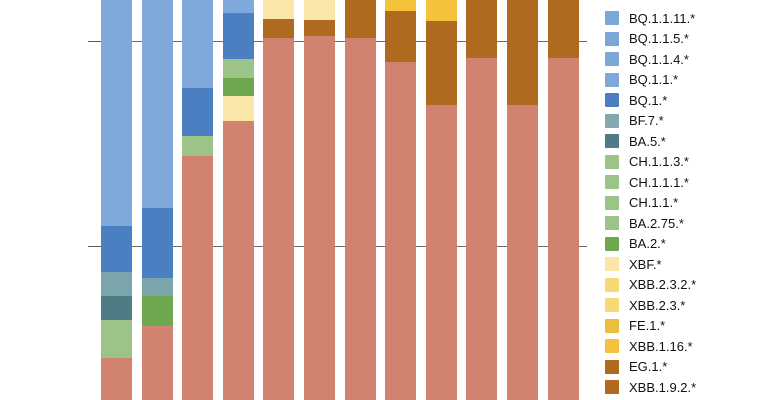  I want to click on legend-item: BA.2.*, so click(635, 244).